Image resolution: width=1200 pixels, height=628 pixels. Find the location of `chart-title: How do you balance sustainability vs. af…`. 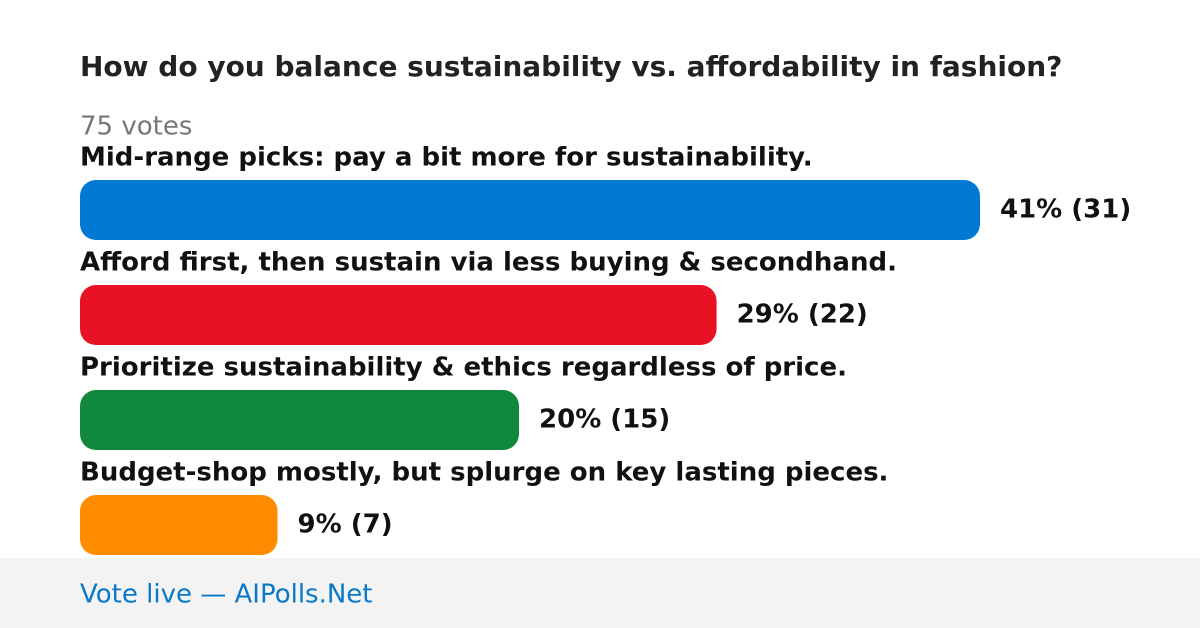

chart-title: How do you balance sustainability vs. af… is located at coordinates (571, 66).